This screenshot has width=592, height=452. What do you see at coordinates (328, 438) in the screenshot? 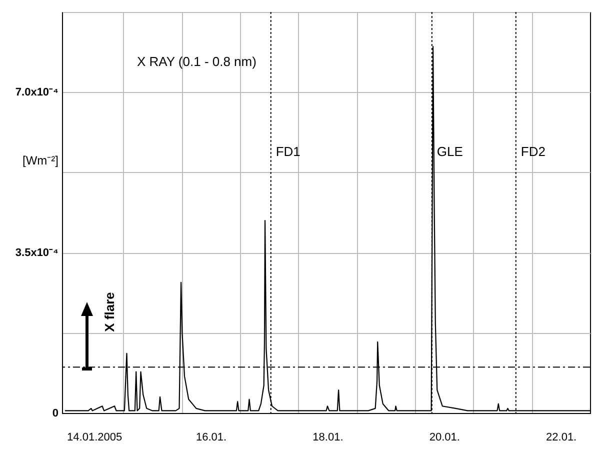
I see `x-tick-label: 18.01.` at bounding box center [328, 438].